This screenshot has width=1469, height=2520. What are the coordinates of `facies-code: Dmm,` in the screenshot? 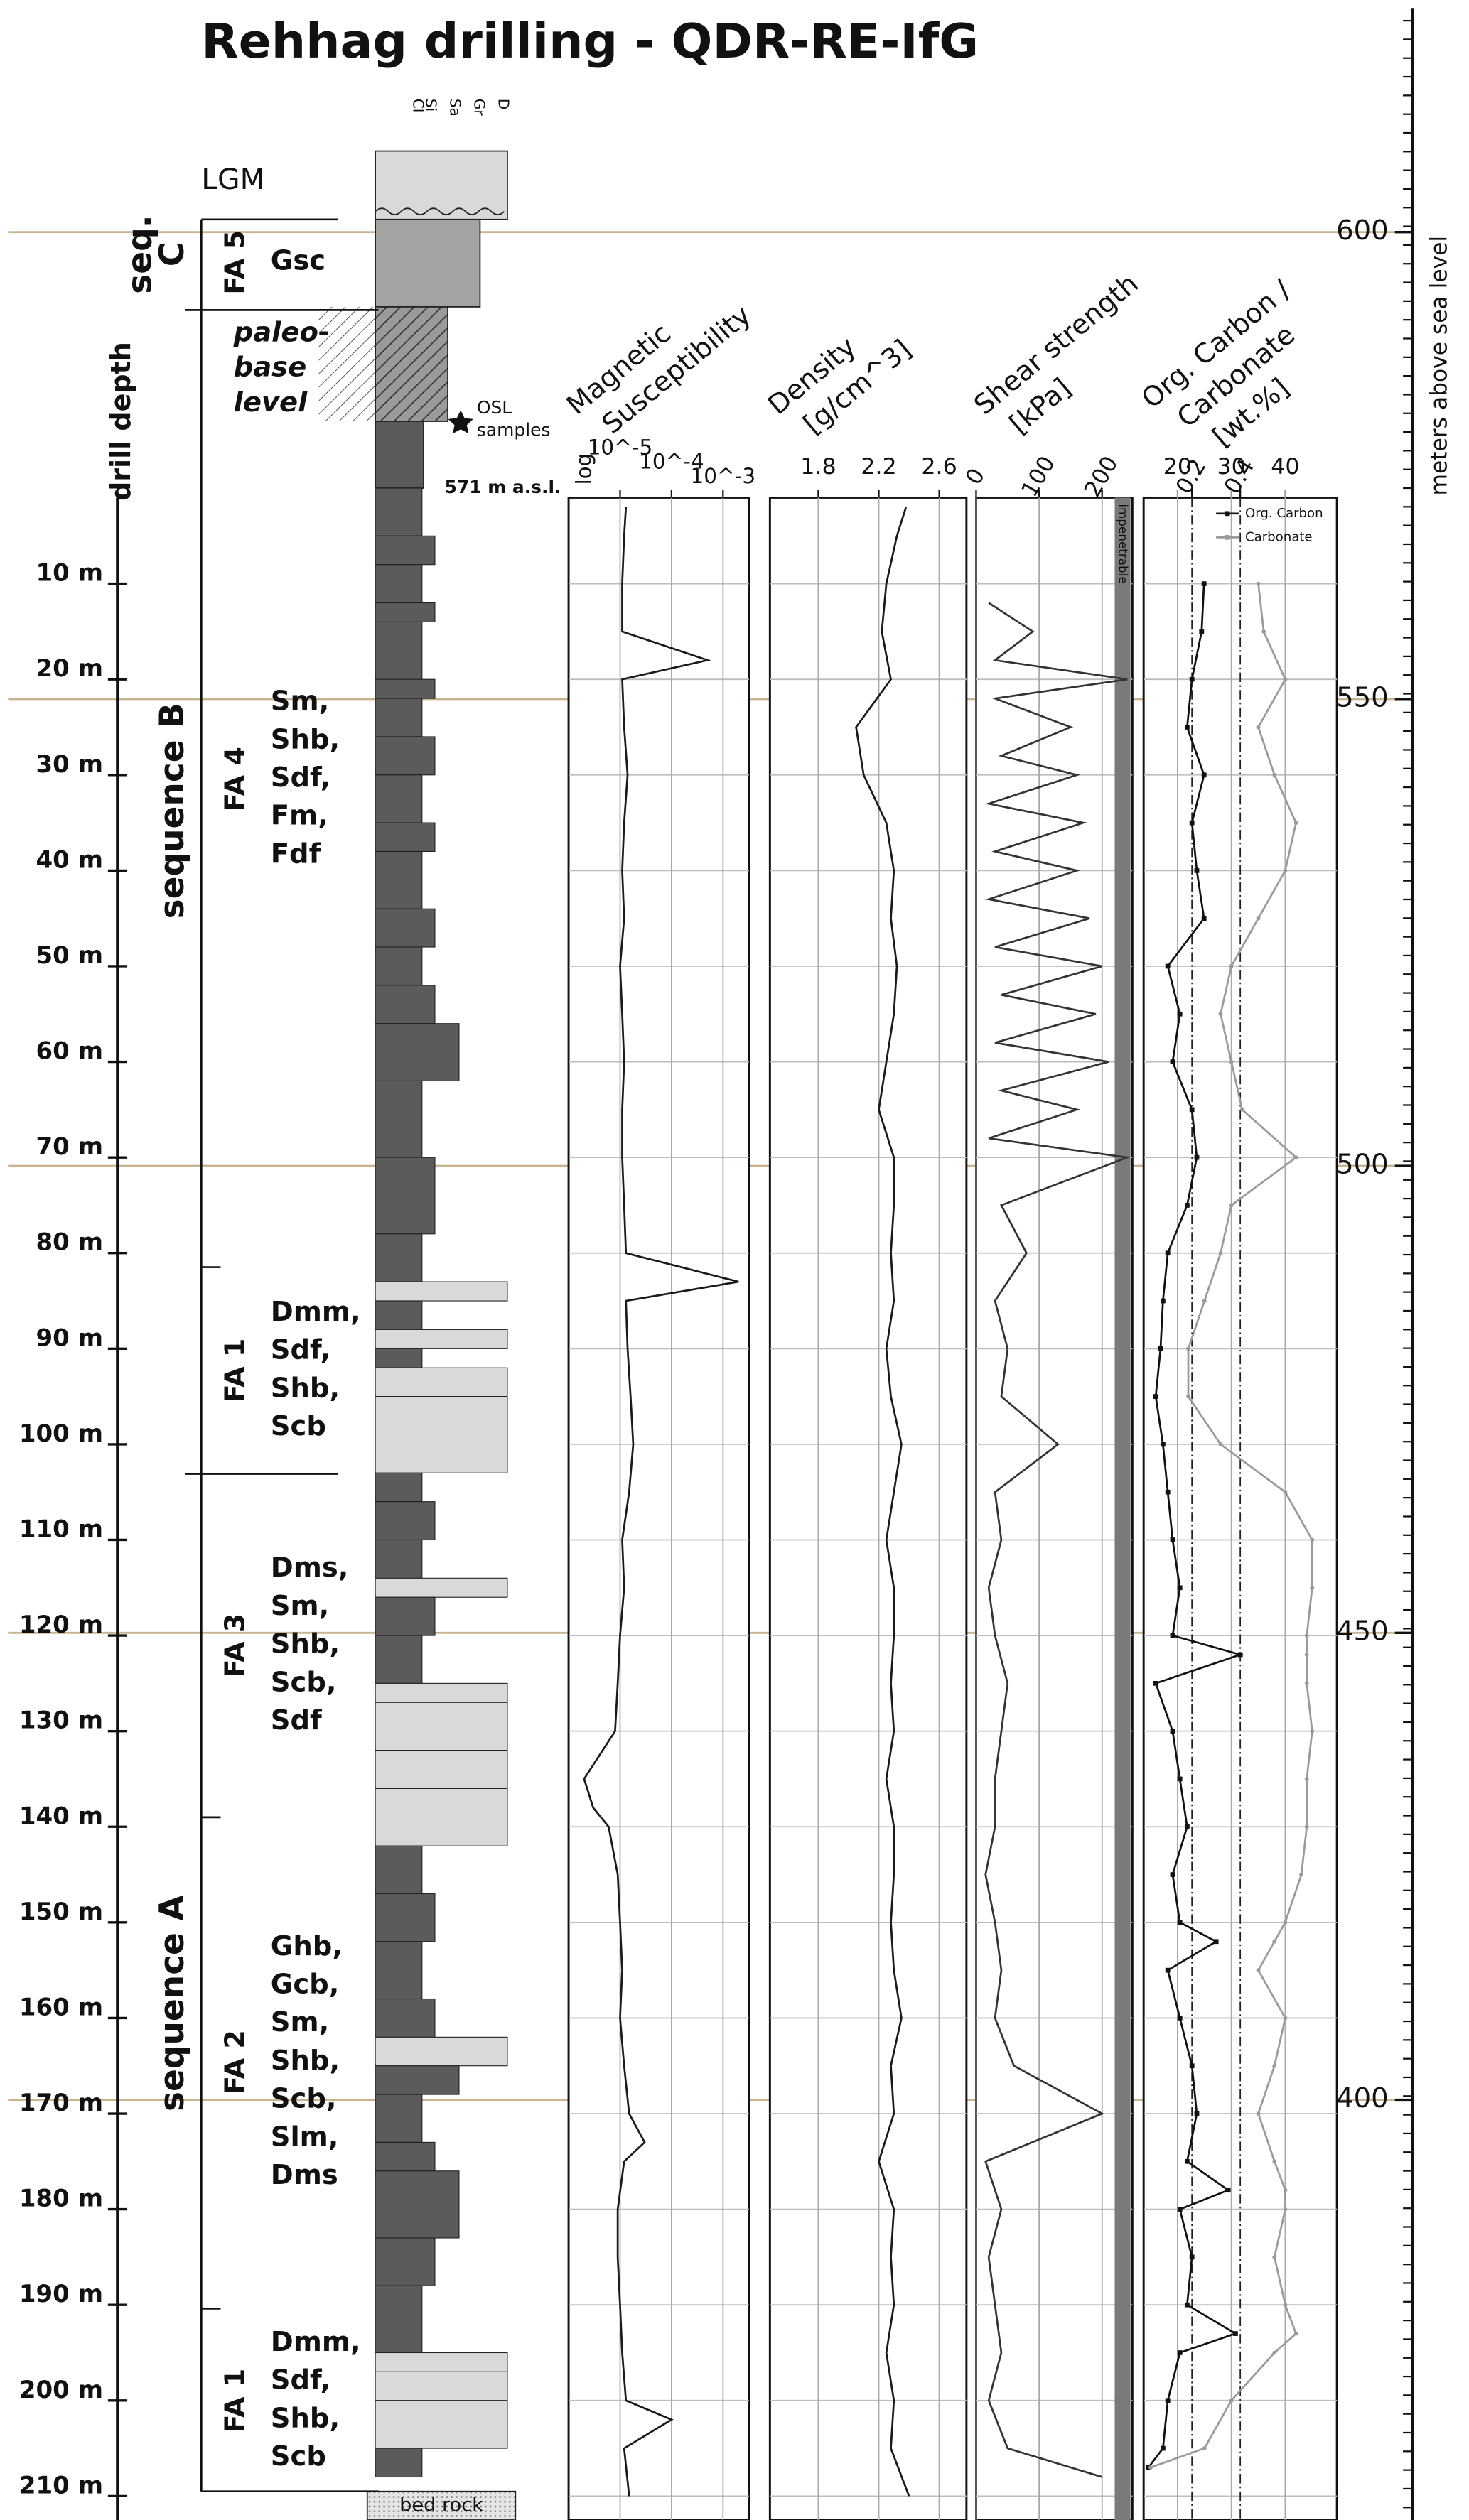 It's located at (316, 1312).